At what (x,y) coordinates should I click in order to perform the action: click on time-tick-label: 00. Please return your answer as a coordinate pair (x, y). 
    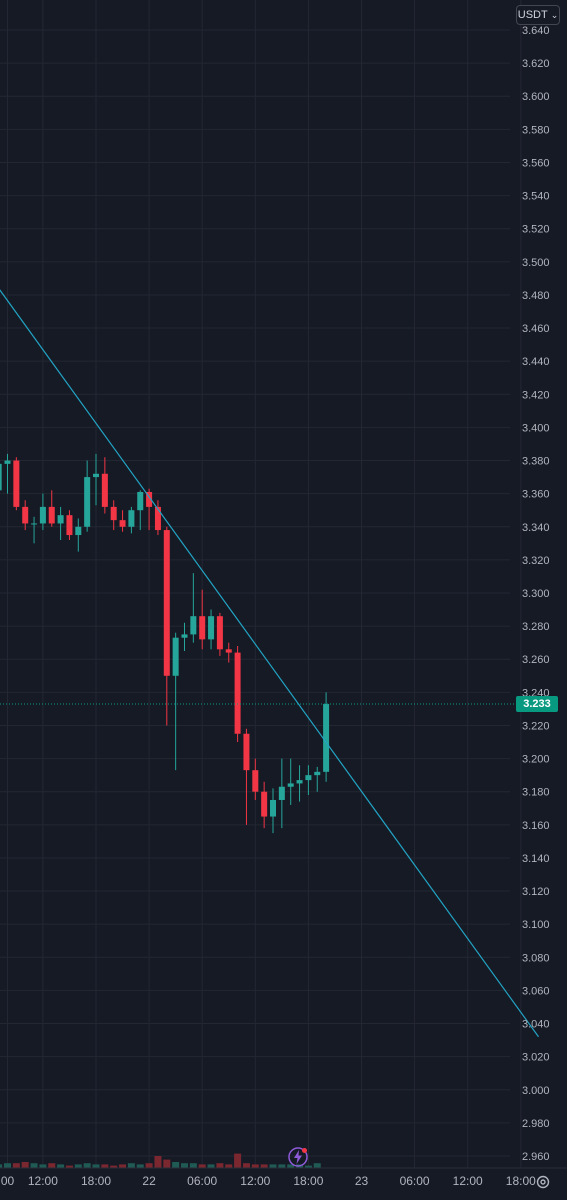
    Looking at the image, I should click on (8, 1181).